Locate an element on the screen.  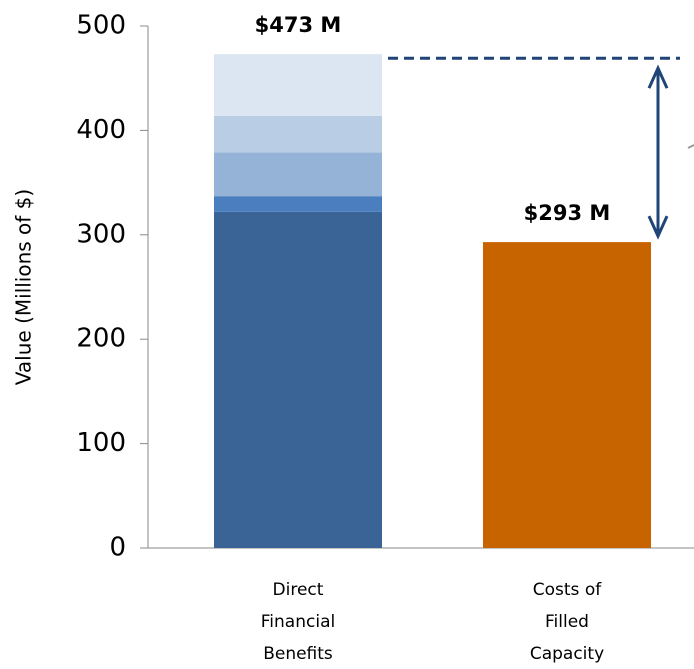
y-axis-title: Value (Millions of $) is located at coordinates (24, 287).